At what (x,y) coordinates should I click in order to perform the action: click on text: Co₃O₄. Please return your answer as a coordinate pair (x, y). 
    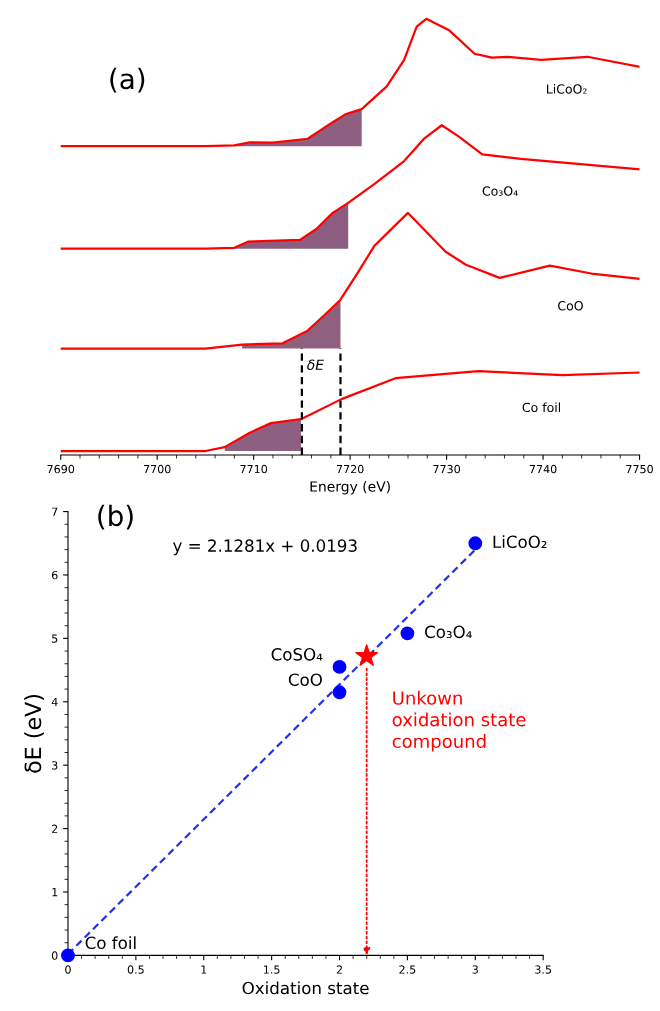
    Looking at the image, I should click on (500, 191).